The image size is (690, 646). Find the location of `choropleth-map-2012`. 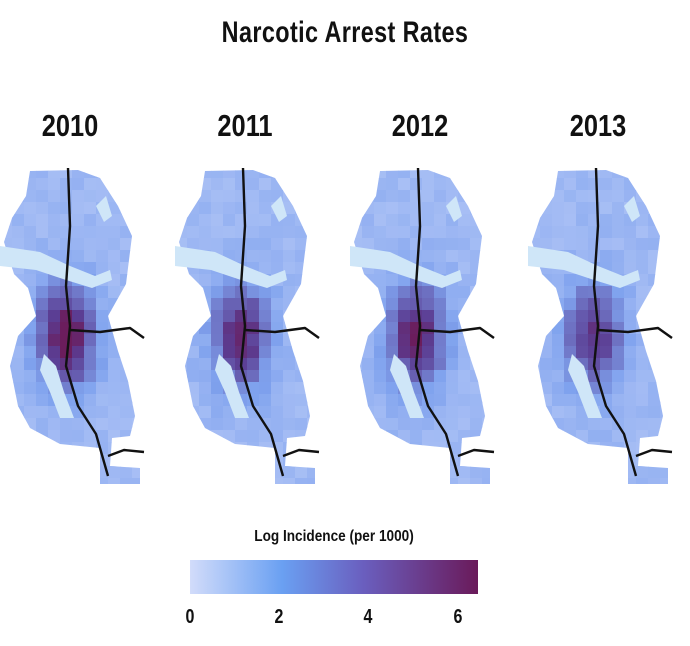

choropleth-map-2012 is located at coordinates (425, 325).